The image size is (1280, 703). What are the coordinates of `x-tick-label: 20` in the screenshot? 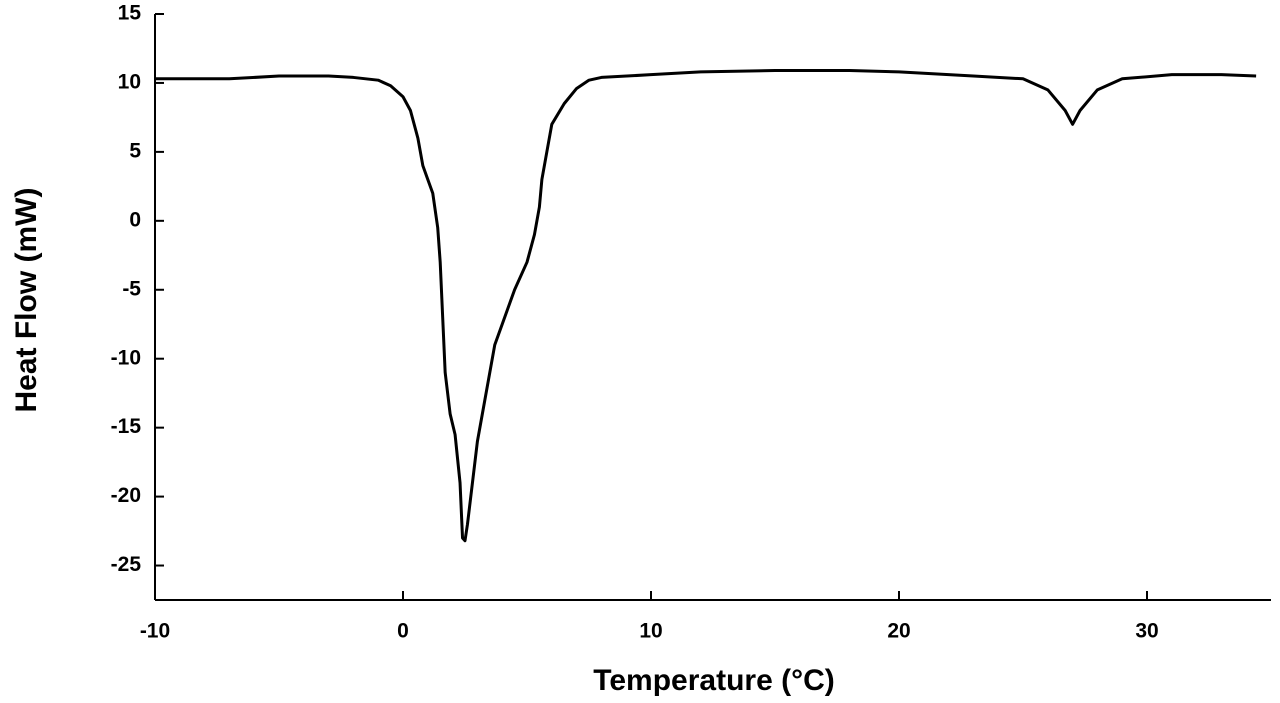 It's located at (898, 631).